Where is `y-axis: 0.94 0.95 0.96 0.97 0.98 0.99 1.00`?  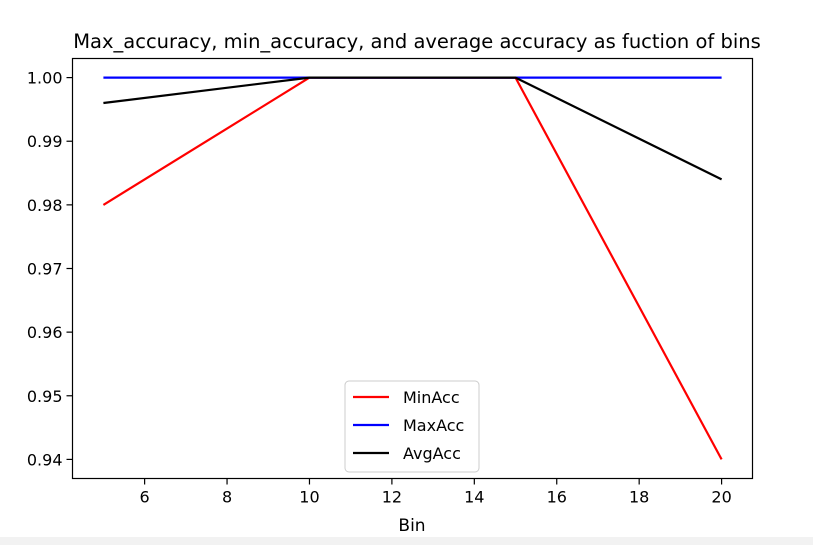 y-axis: 0.94 0.95 0.96 0.97 0.98 0.99 1.00 is located at coordinates (50, 269).